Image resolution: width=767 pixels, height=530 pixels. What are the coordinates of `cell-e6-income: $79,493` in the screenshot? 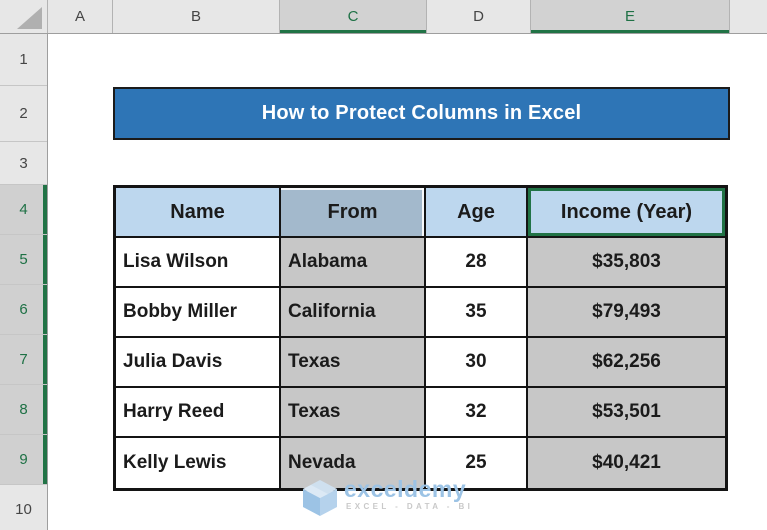 It's located at (626, 313).